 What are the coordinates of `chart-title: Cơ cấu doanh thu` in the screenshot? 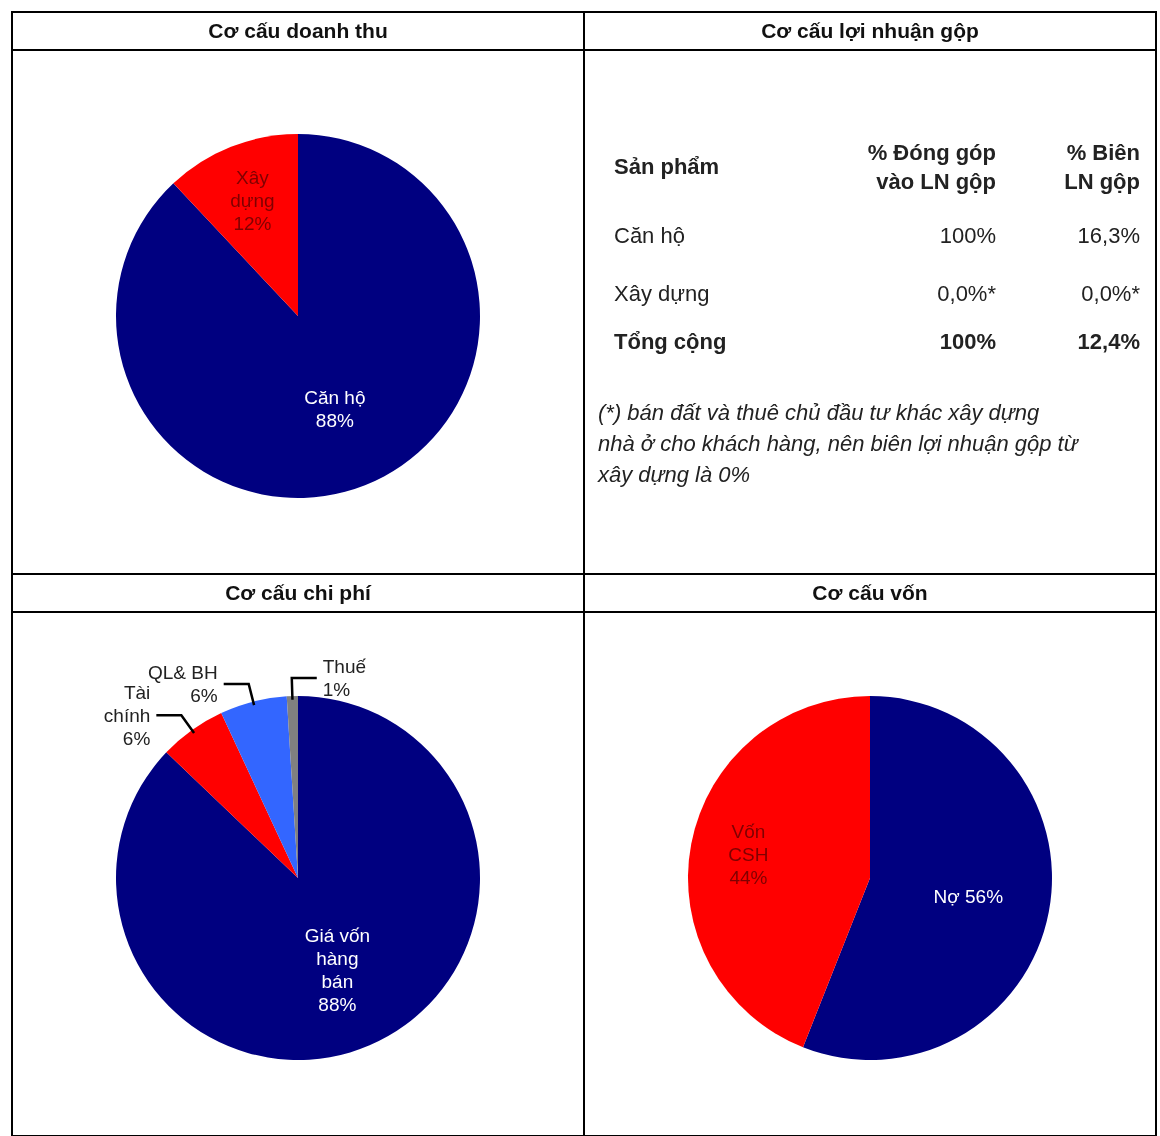 It's located at (298, 30).